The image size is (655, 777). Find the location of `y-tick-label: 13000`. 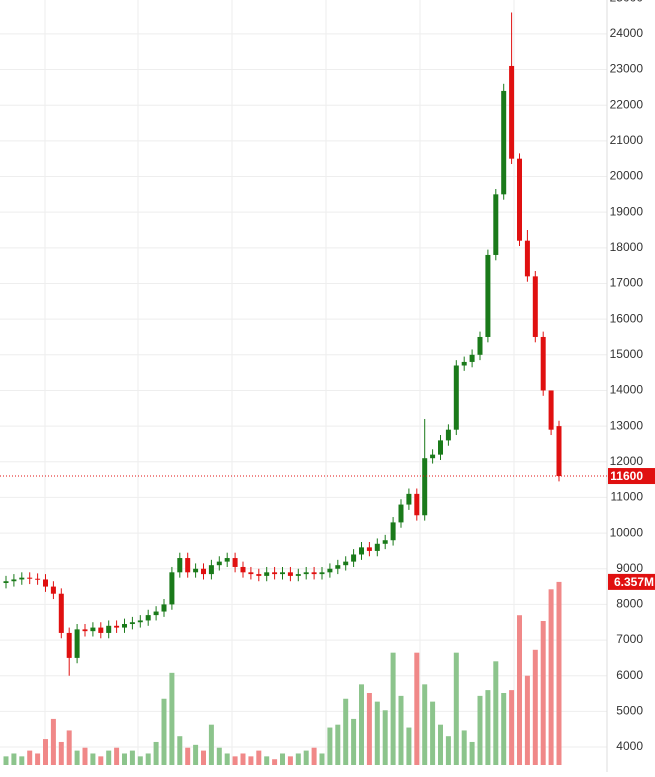

y-tick-label: 13000 is located at coordinates (627, 425).